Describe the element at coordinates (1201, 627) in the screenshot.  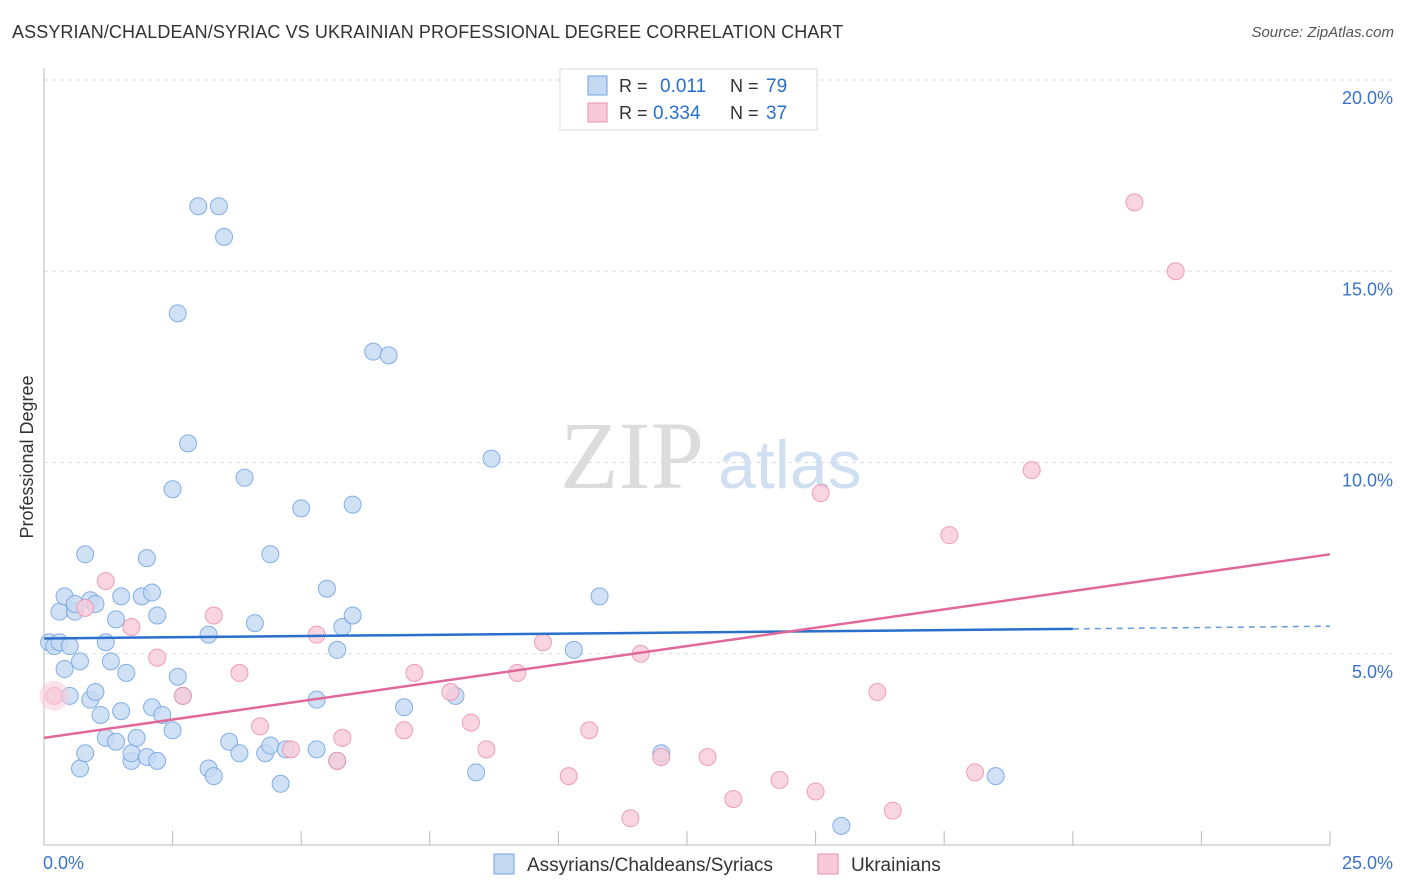
I see `trend-line-assyrian-extension` at that location.